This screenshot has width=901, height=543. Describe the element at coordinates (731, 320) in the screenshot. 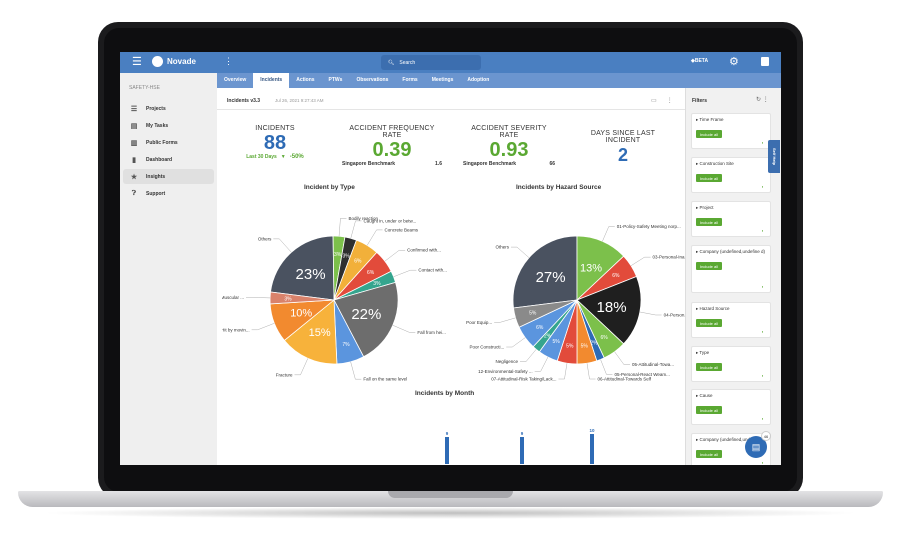

I see `filter-card-hazard-source: ▸ Hazard Source Include all ◐` at that location.